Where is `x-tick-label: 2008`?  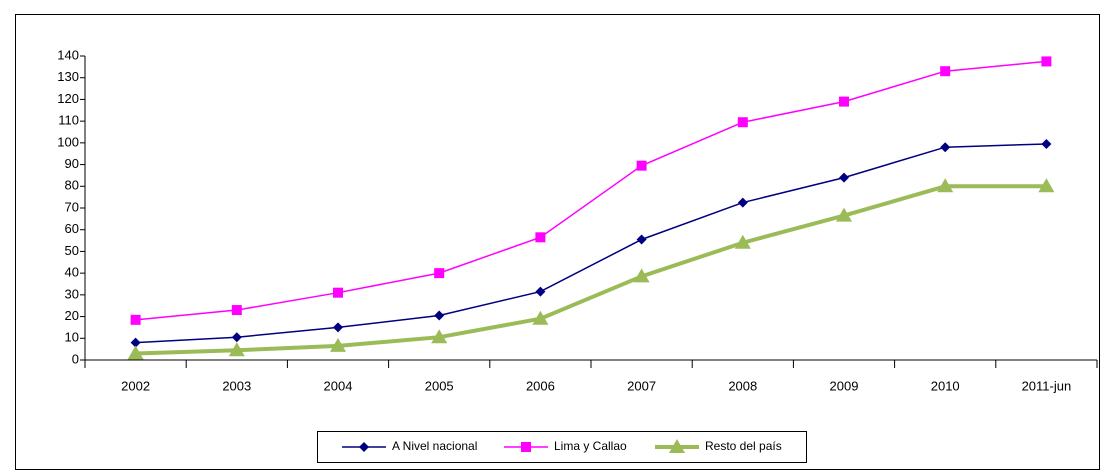 x-tick-label: 2008 is located at coordinates (742, 385).